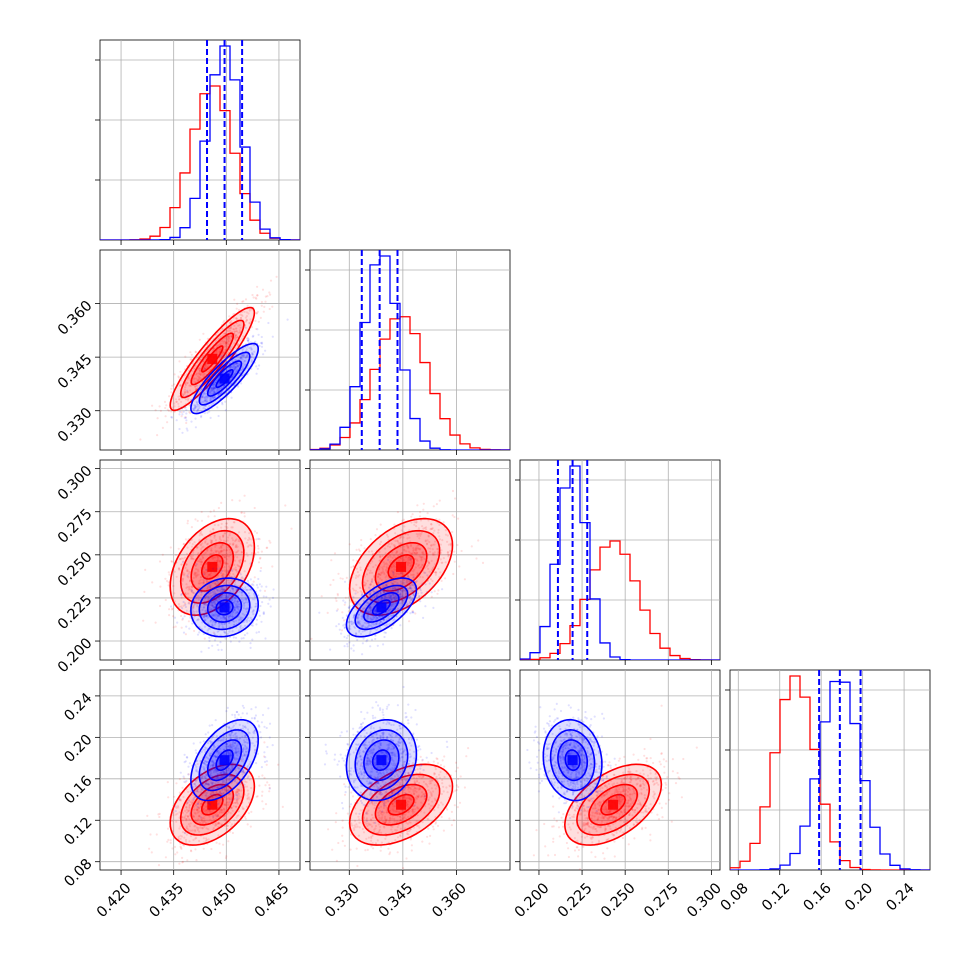 The height and width of the screenshot is (970, 970). What do you see at coordinates (532, 900) in the screenshot?
I see `x-tick-label: 0.200` at bounding box center [532, 900].